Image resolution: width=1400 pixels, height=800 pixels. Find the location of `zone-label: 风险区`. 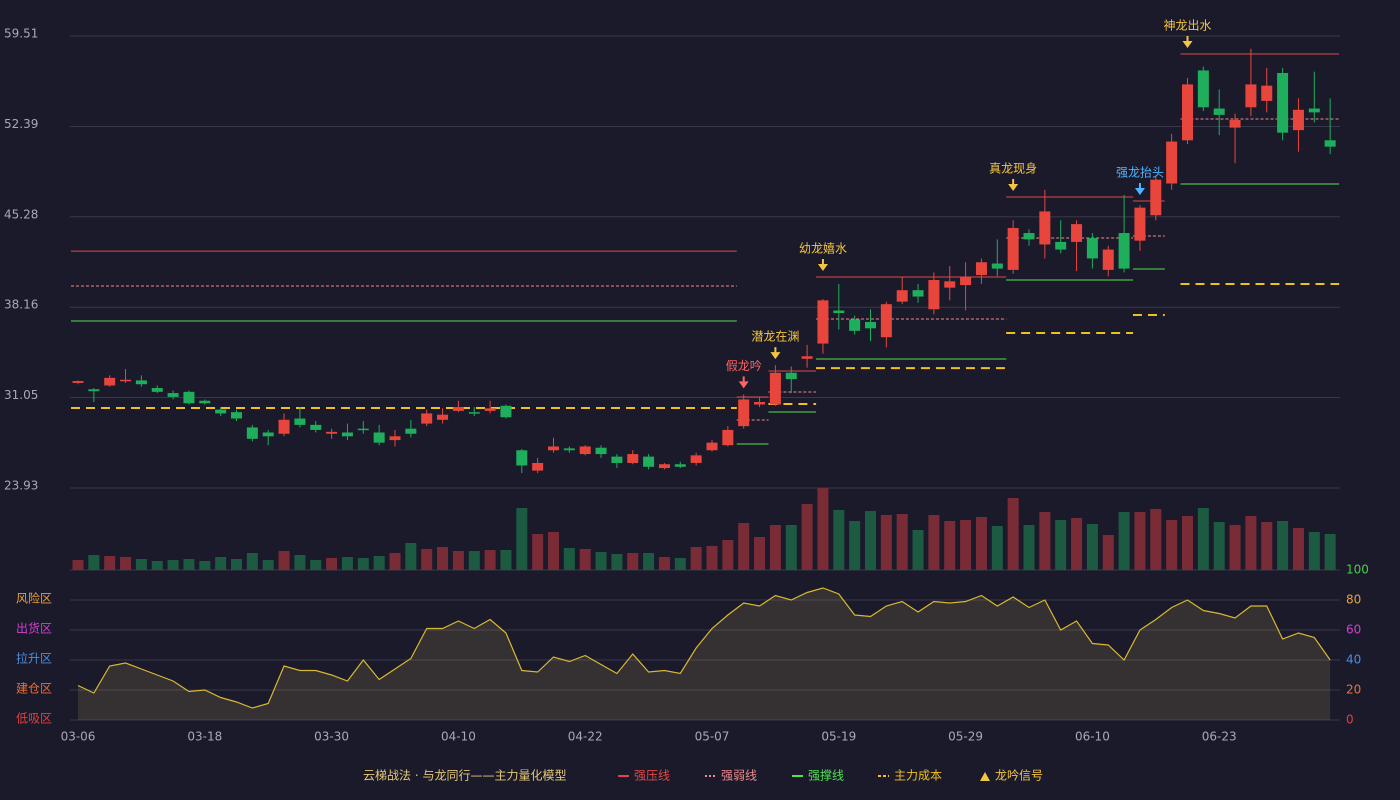

zone-label: 风险区 is located at coordinates (34, 598).